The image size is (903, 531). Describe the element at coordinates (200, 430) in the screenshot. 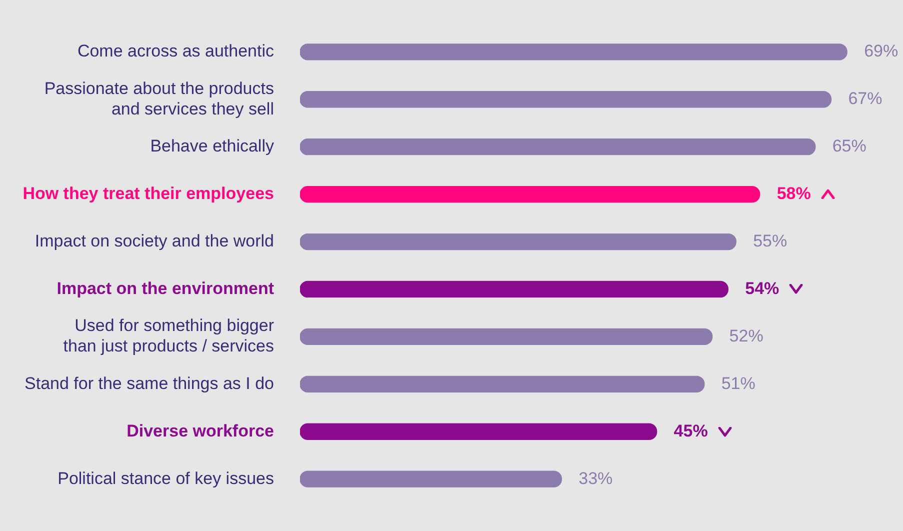

I see `y-tick-label: Diverse workforce` at that location.